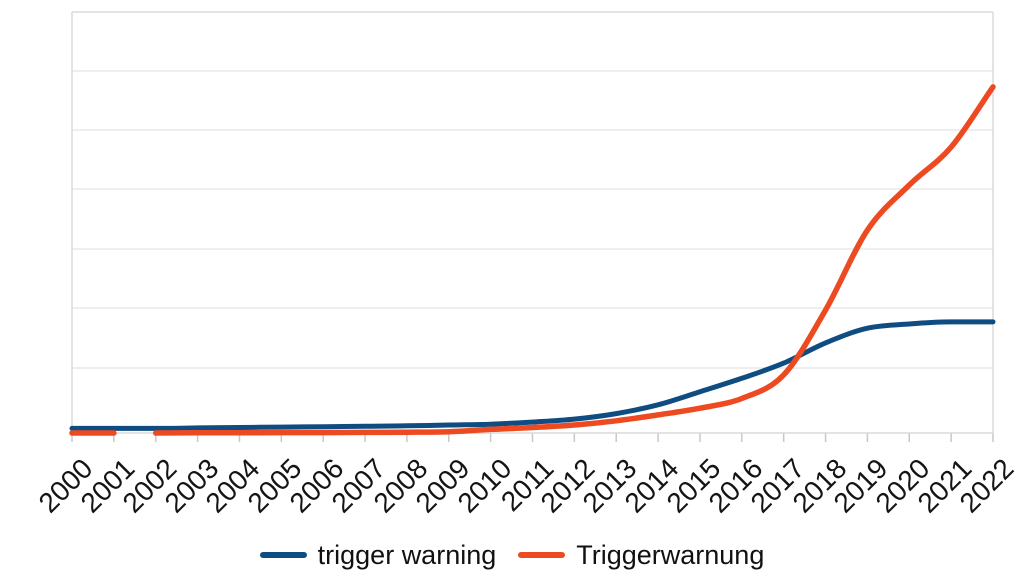 The width and height of the screenshot is (1024, 576). What do you see at coordinates (407, 555) in the screenshot?
I see `legend-label-trigger-warning: trigger warning` at bounding box center [407, 555].